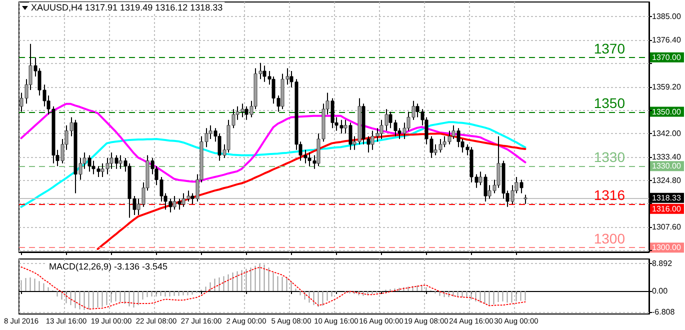  I want to click on text: 1316.00, so click(667, 209).